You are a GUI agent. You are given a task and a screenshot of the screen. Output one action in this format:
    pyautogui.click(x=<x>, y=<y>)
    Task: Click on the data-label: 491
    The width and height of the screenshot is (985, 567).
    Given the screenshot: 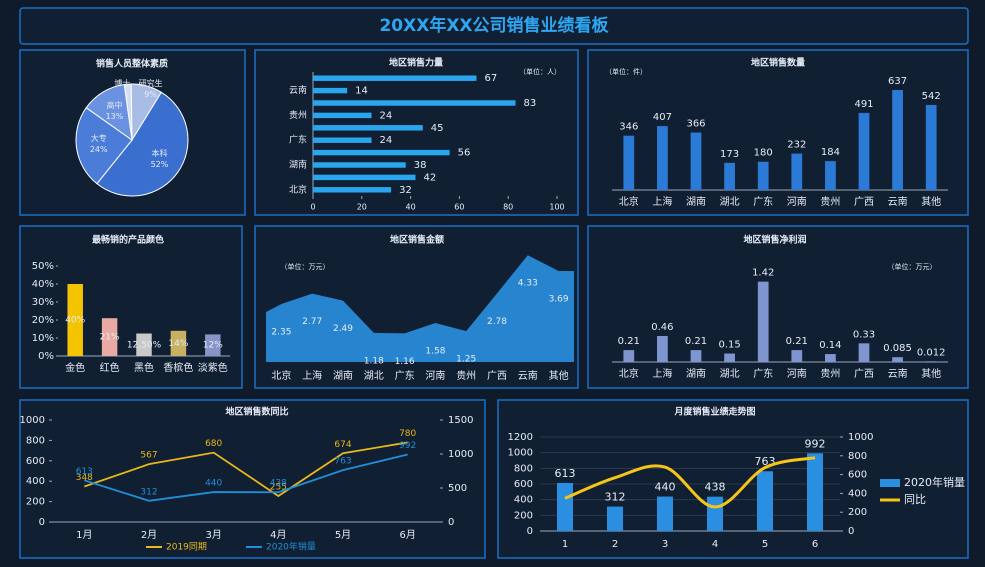 What is the action you would take?
    pyautogui.click(x=863, y=104)
    